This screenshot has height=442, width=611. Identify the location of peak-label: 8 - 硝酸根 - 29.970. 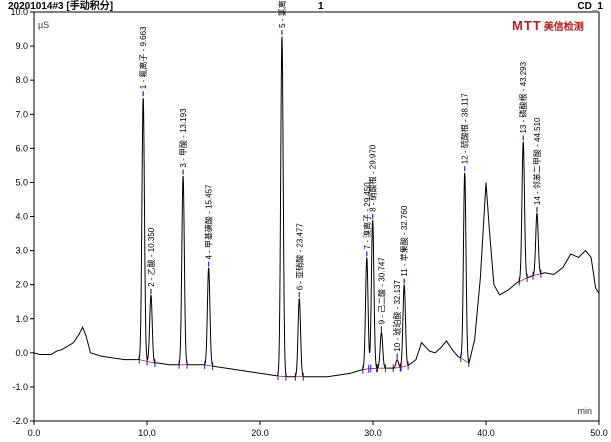
(373, 178).